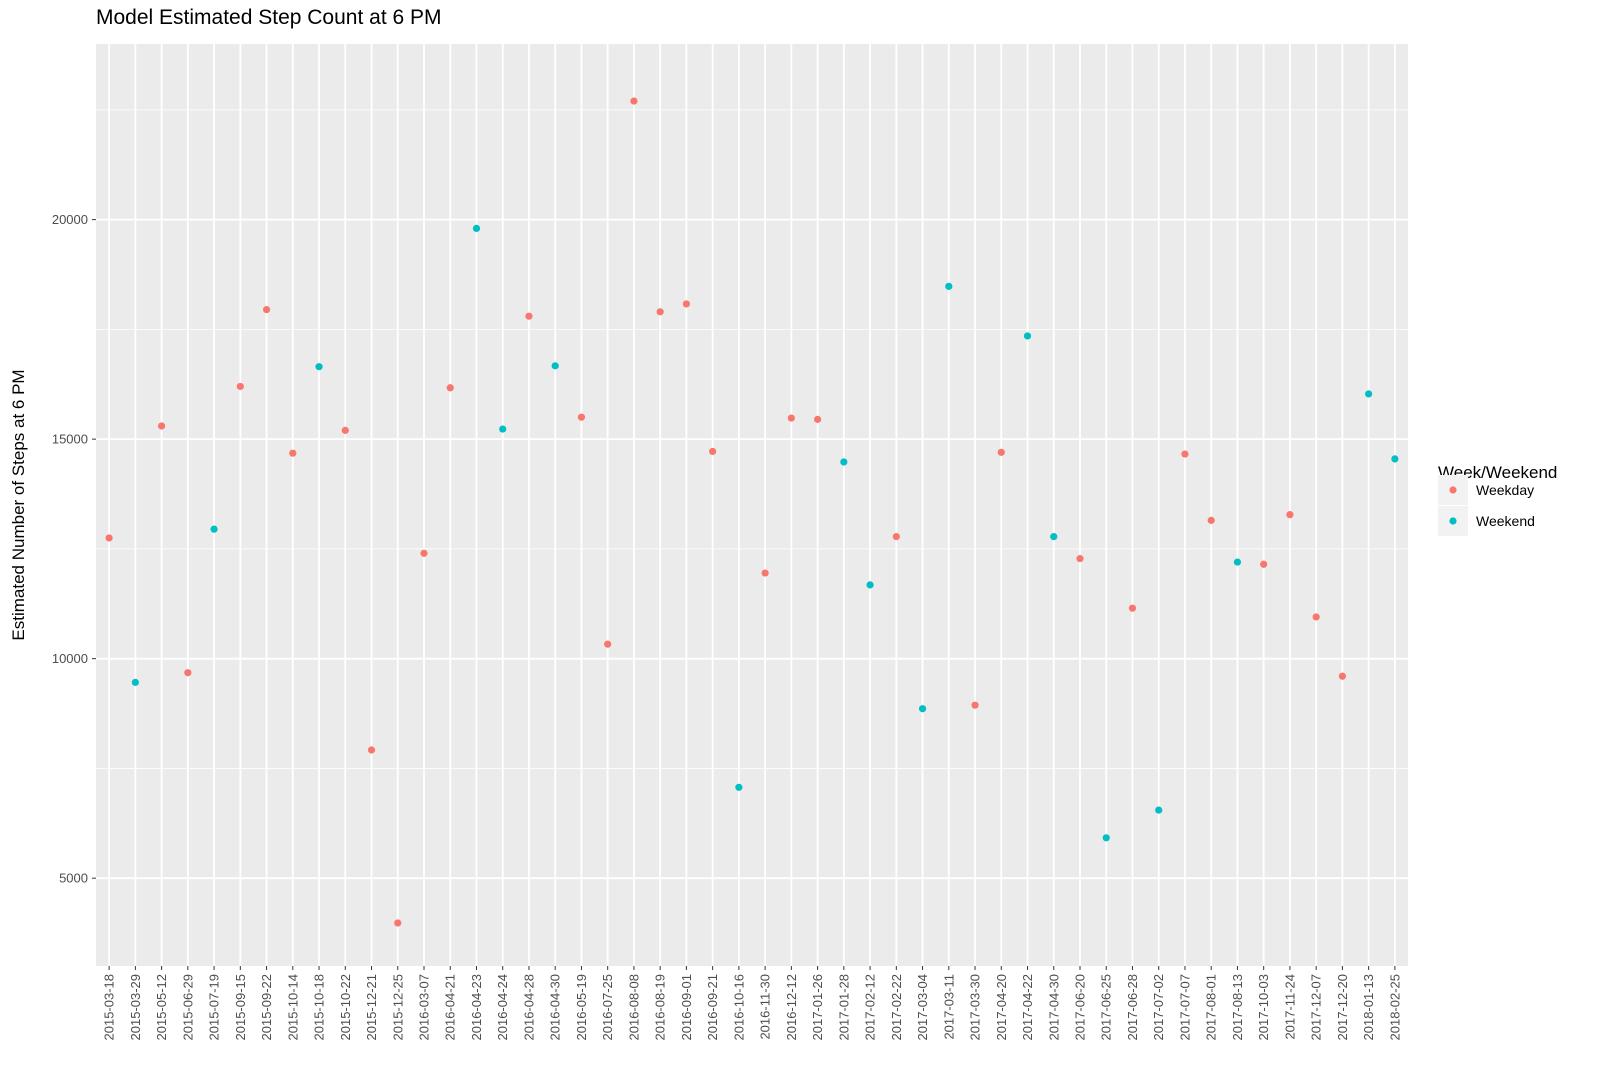 Image resolution: width=1600 pixels, height=1066 pixels. I want to click on y-tick-label: 20000, so click(70, 219).